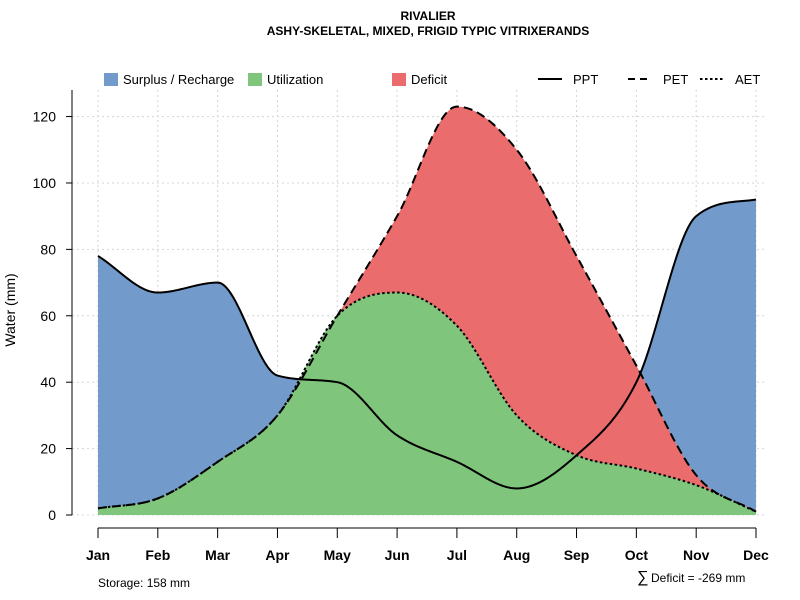 The height and width of the screenshot is (600, 800). What do you see at coordinates (747, 79) in the screenshot?
I see `legend-label: AET` at bounding box center [747, 79].